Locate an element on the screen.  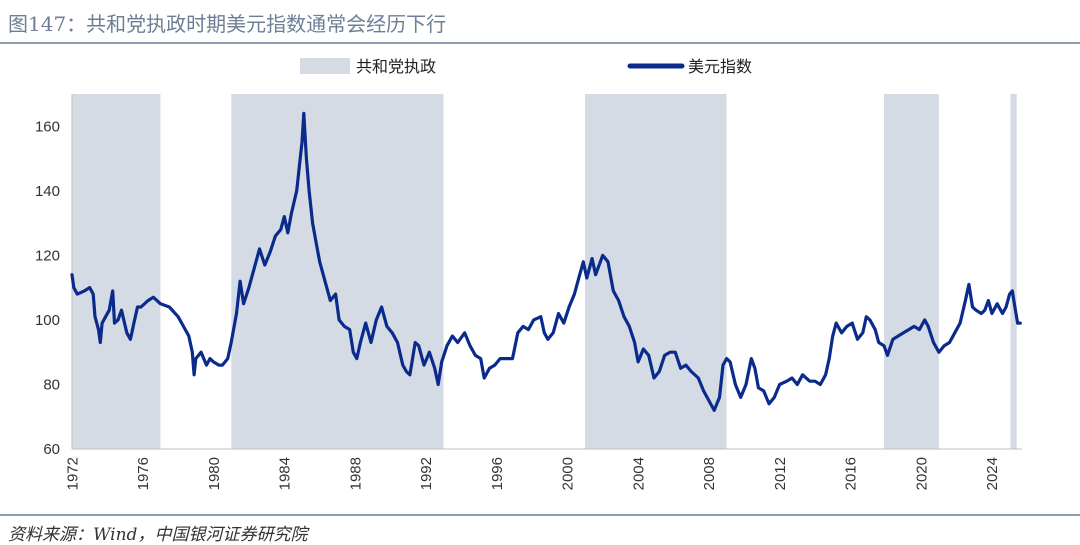
x-tick-label: 1984 is located at coordinates (285, 473).